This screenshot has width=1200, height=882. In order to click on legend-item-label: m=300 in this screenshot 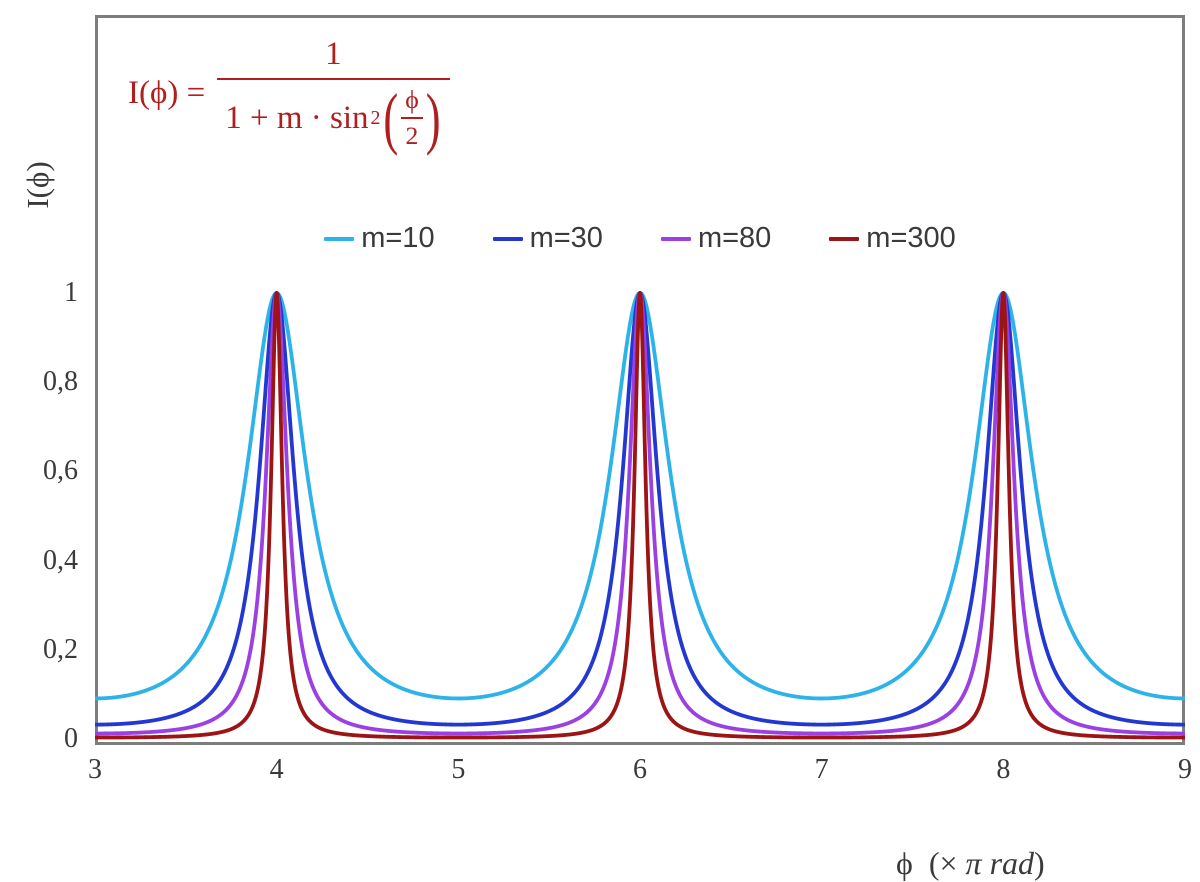, I will do `click(911, 238)`.